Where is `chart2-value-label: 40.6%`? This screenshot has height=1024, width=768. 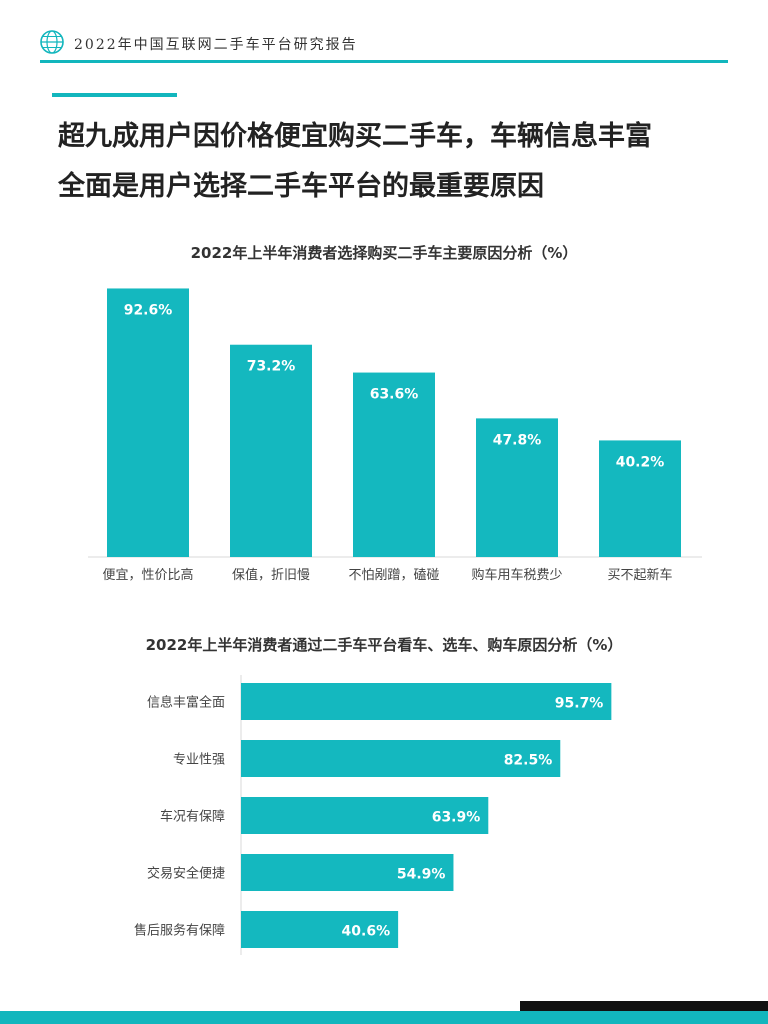 chart2-value-label: 40.6% is located at coordinates (366, 932).